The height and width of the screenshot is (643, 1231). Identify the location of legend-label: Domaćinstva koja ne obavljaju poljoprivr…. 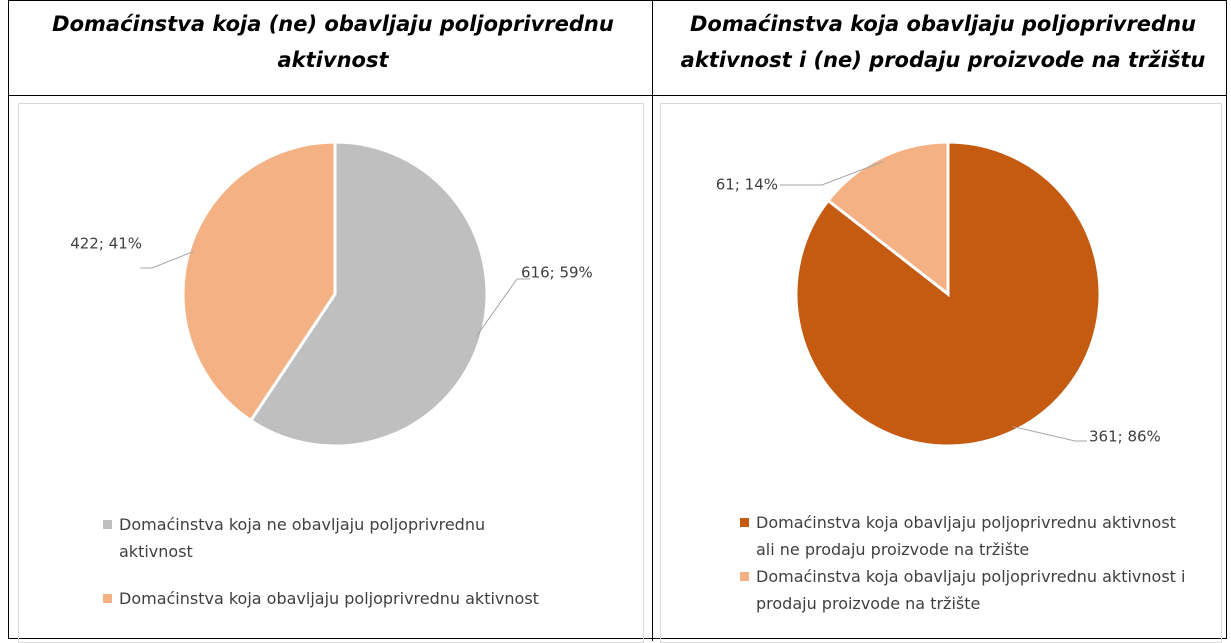
(302, 538).